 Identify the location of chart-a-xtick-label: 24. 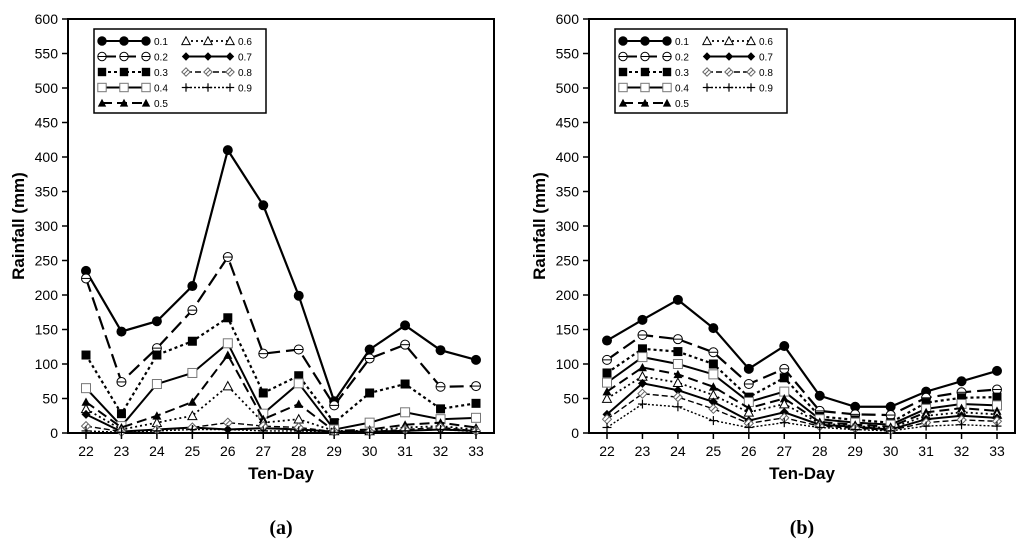
(157, 451).